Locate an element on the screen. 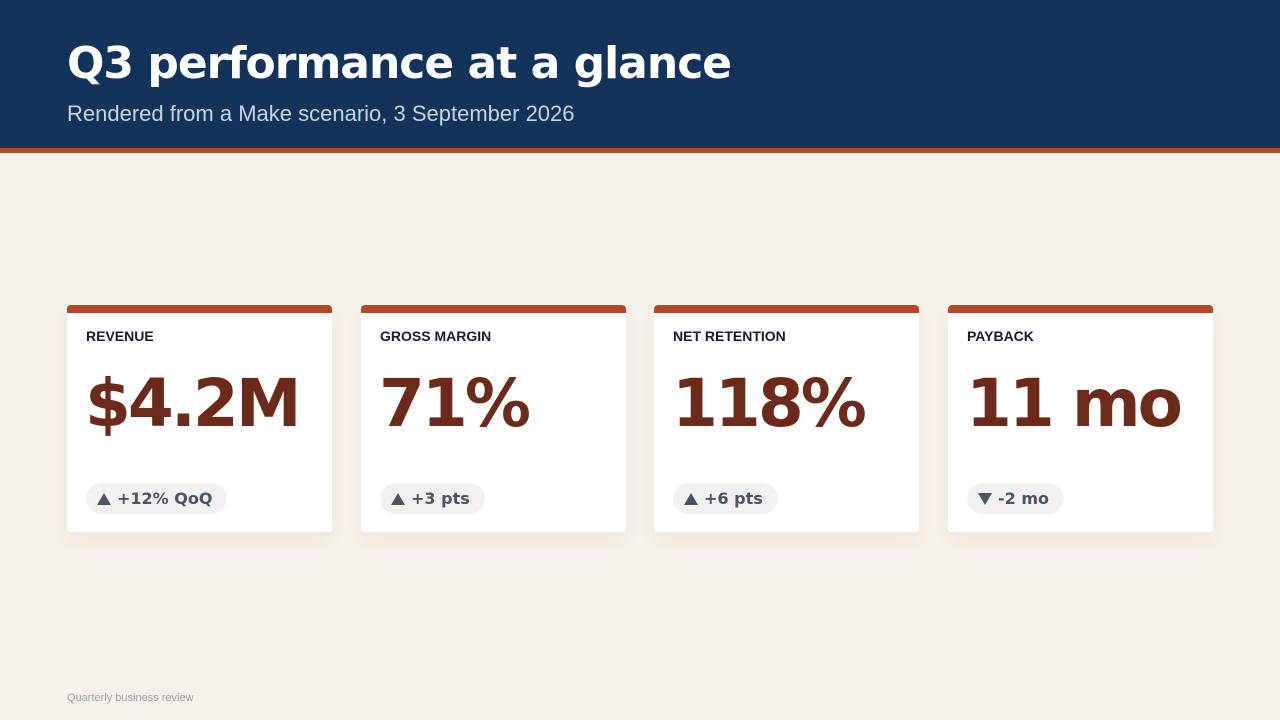 Image resolution: width=1280 pixels, height=720 pixels. kpi-delta: +12% QoQ is located at coordinates (165, 498).